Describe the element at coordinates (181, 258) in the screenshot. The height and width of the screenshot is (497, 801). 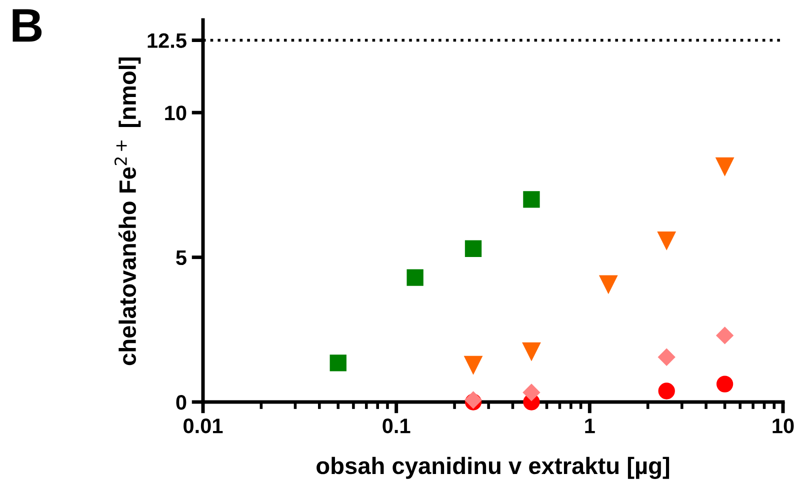
I see `y-tick-label: 5` at that location.